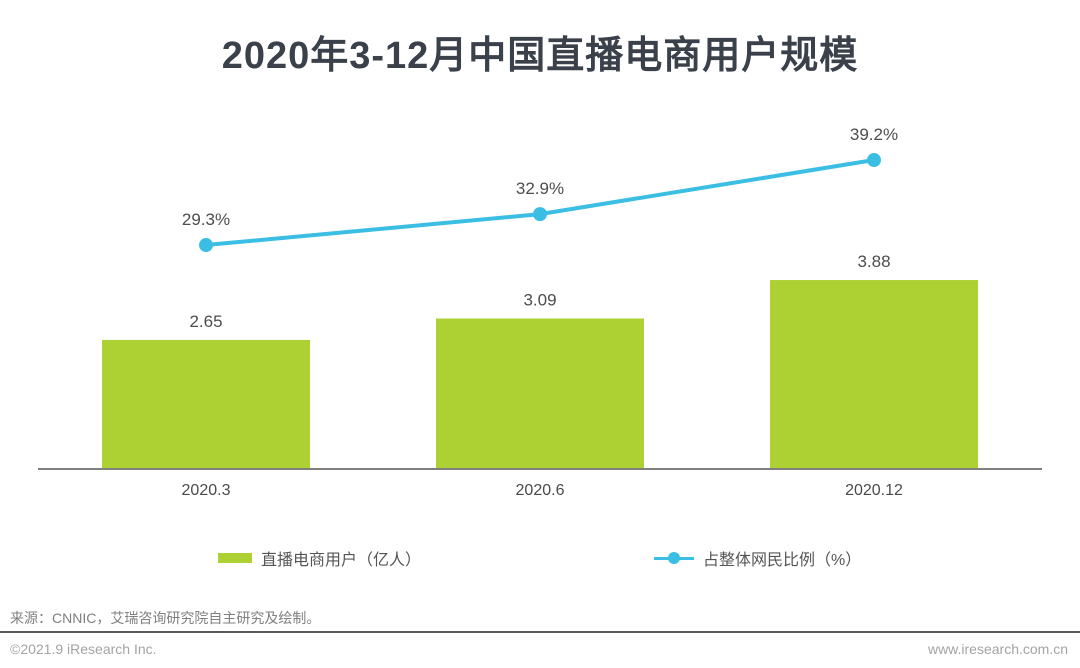 The image size is (1080, 668). I want to click on legend-item-bar: 直播电商用户（亿人）, so click(320, 558).